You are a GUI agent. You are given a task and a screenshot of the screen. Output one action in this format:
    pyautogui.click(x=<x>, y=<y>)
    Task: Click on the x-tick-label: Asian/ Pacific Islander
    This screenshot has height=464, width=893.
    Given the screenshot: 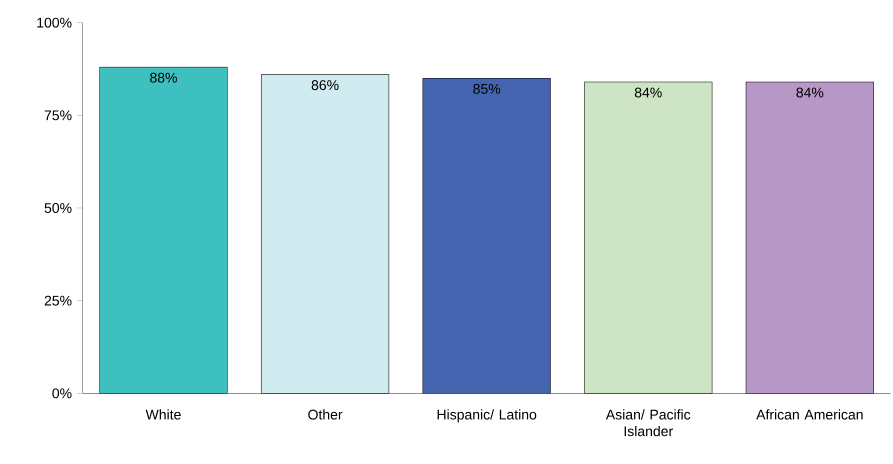 What is the action you would take?
    pyautogui.click(x=648, y=422)
    